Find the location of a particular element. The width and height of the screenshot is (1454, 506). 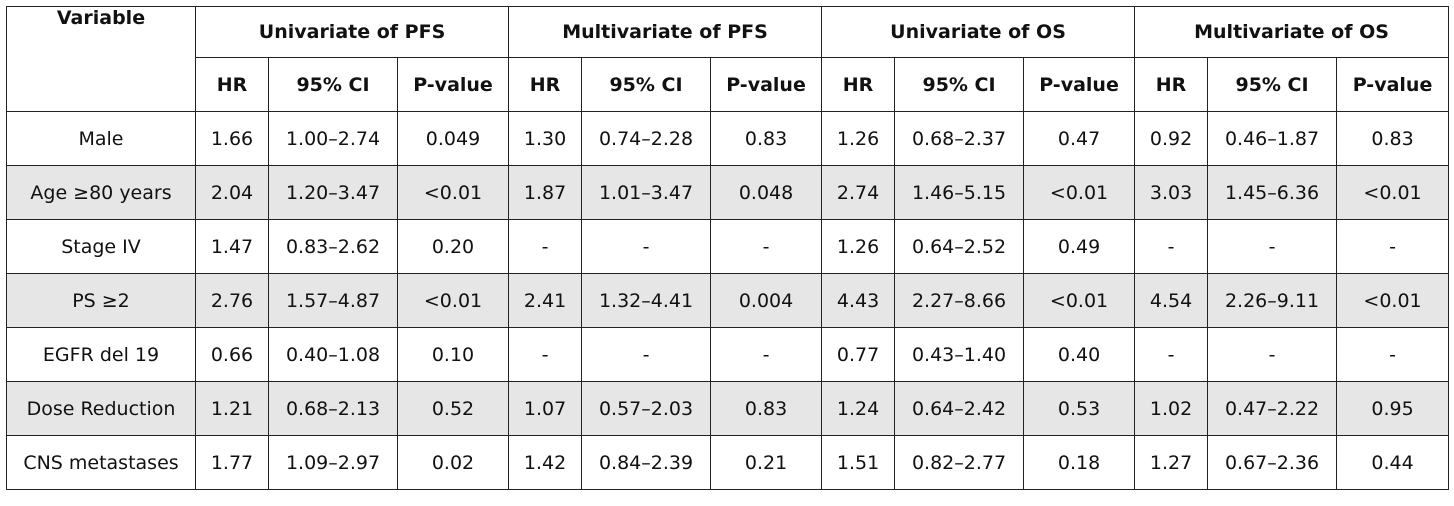

value-cell: 1.32–4.41 is located at coordinates (646, 300).